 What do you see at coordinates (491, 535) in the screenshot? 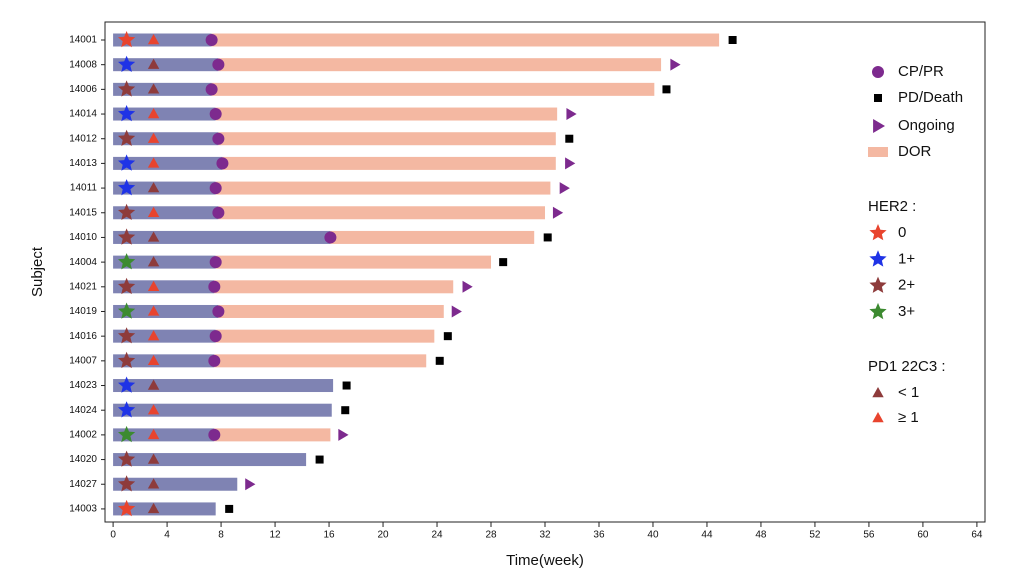
I see `x-tick-label: 28` at bounding box center [491, 535].